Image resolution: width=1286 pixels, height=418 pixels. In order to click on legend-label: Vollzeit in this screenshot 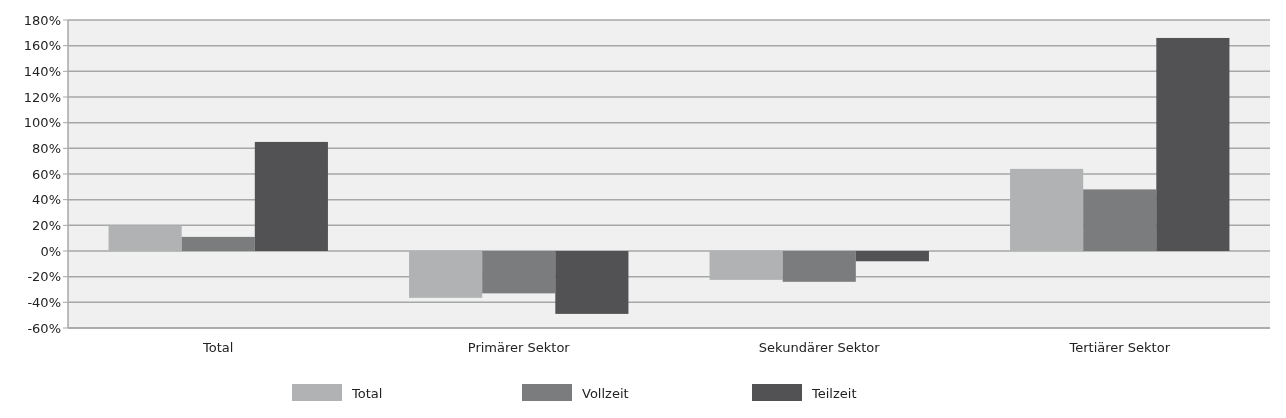, I will do `click(605, 393)`.